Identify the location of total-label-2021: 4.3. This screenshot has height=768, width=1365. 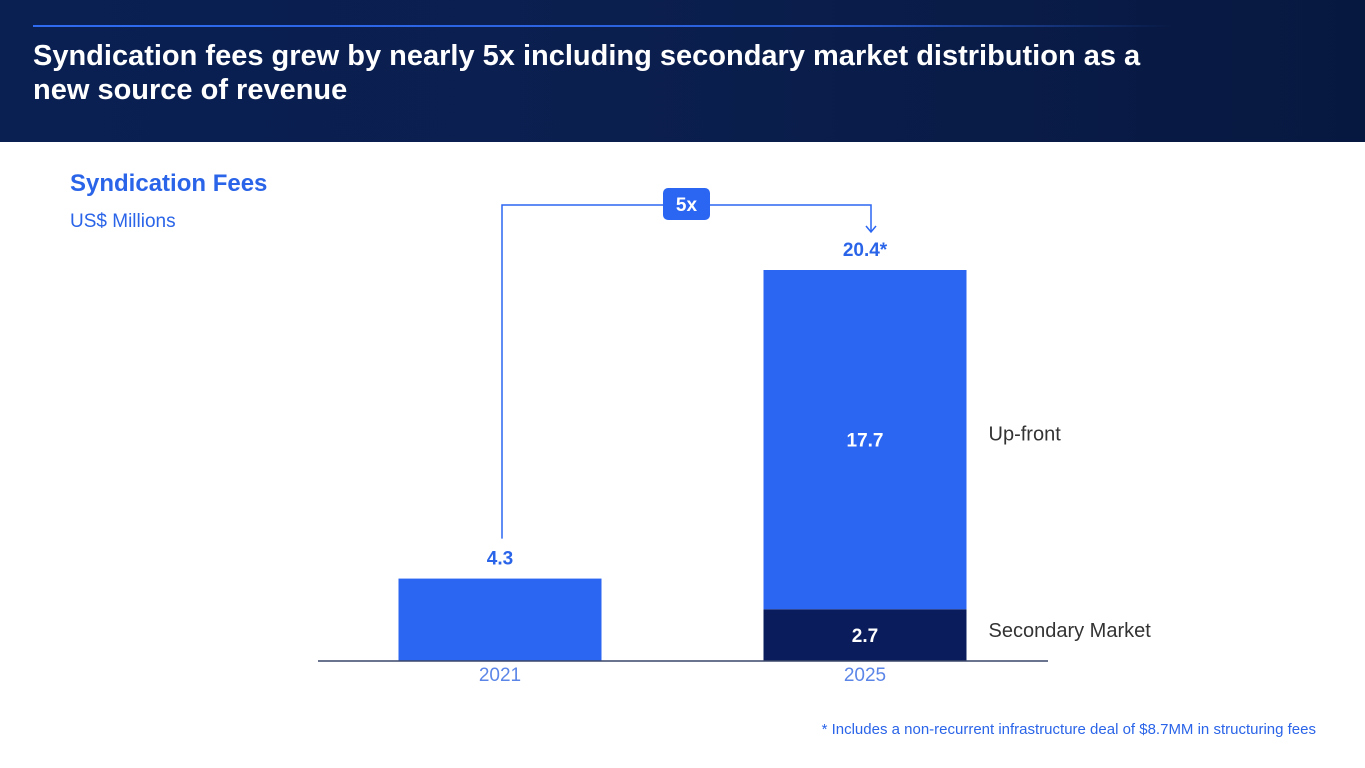
(500, 559).